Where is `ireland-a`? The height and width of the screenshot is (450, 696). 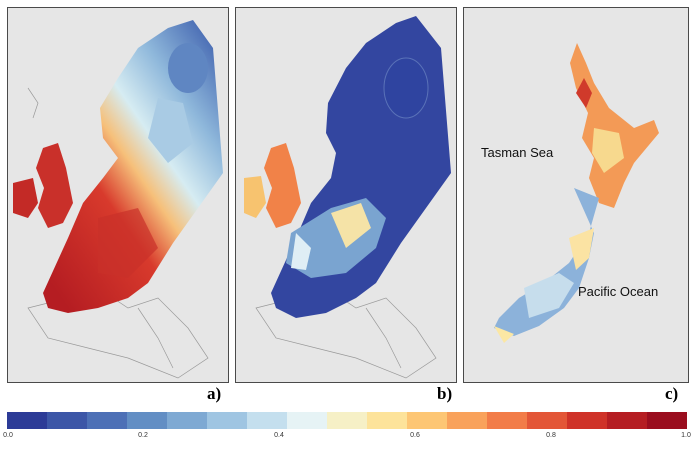
ireland-a is located at coordinates (25, 198).